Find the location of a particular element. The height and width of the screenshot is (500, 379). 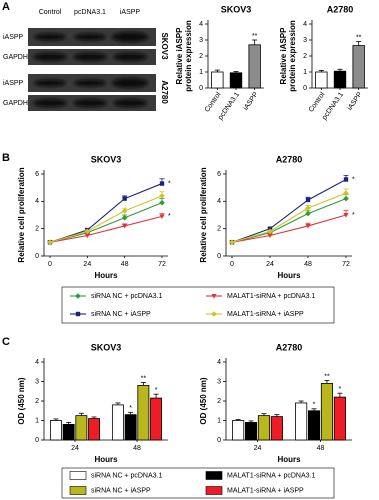

legend-label: MALAT1-siRNA + pcDNA3.1 is located at coordinates (271, 475).